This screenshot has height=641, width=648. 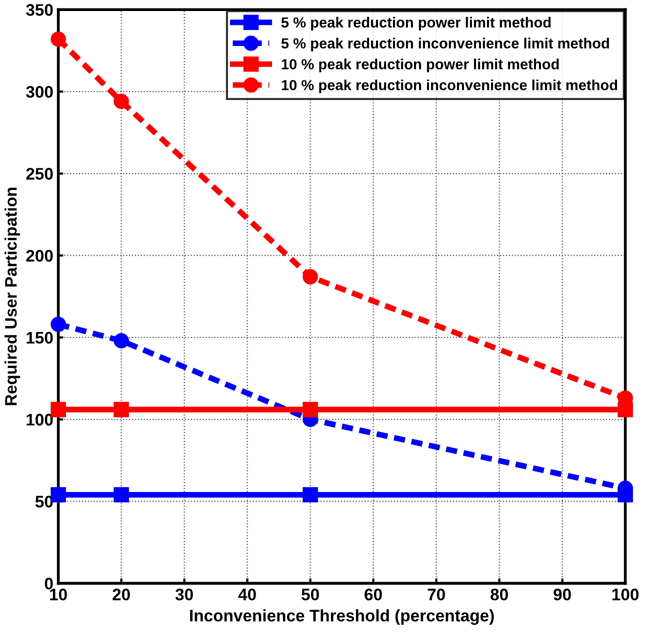 I want to click on y-tick-label: 150, so click(x=39, y=338).